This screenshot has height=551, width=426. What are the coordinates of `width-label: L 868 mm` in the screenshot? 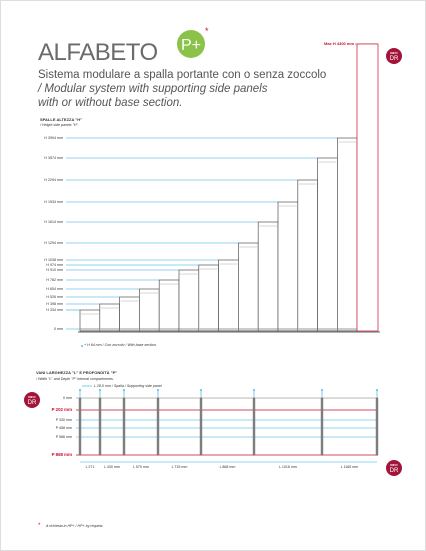 It's located at (228, 467).